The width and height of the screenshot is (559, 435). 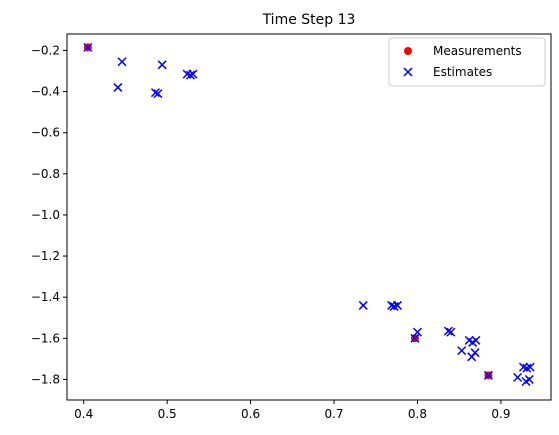 What do you see at coordinates (408, 72) in the screenshot?
I see `legend-estimates-marker` at bounding box center [408, 72].